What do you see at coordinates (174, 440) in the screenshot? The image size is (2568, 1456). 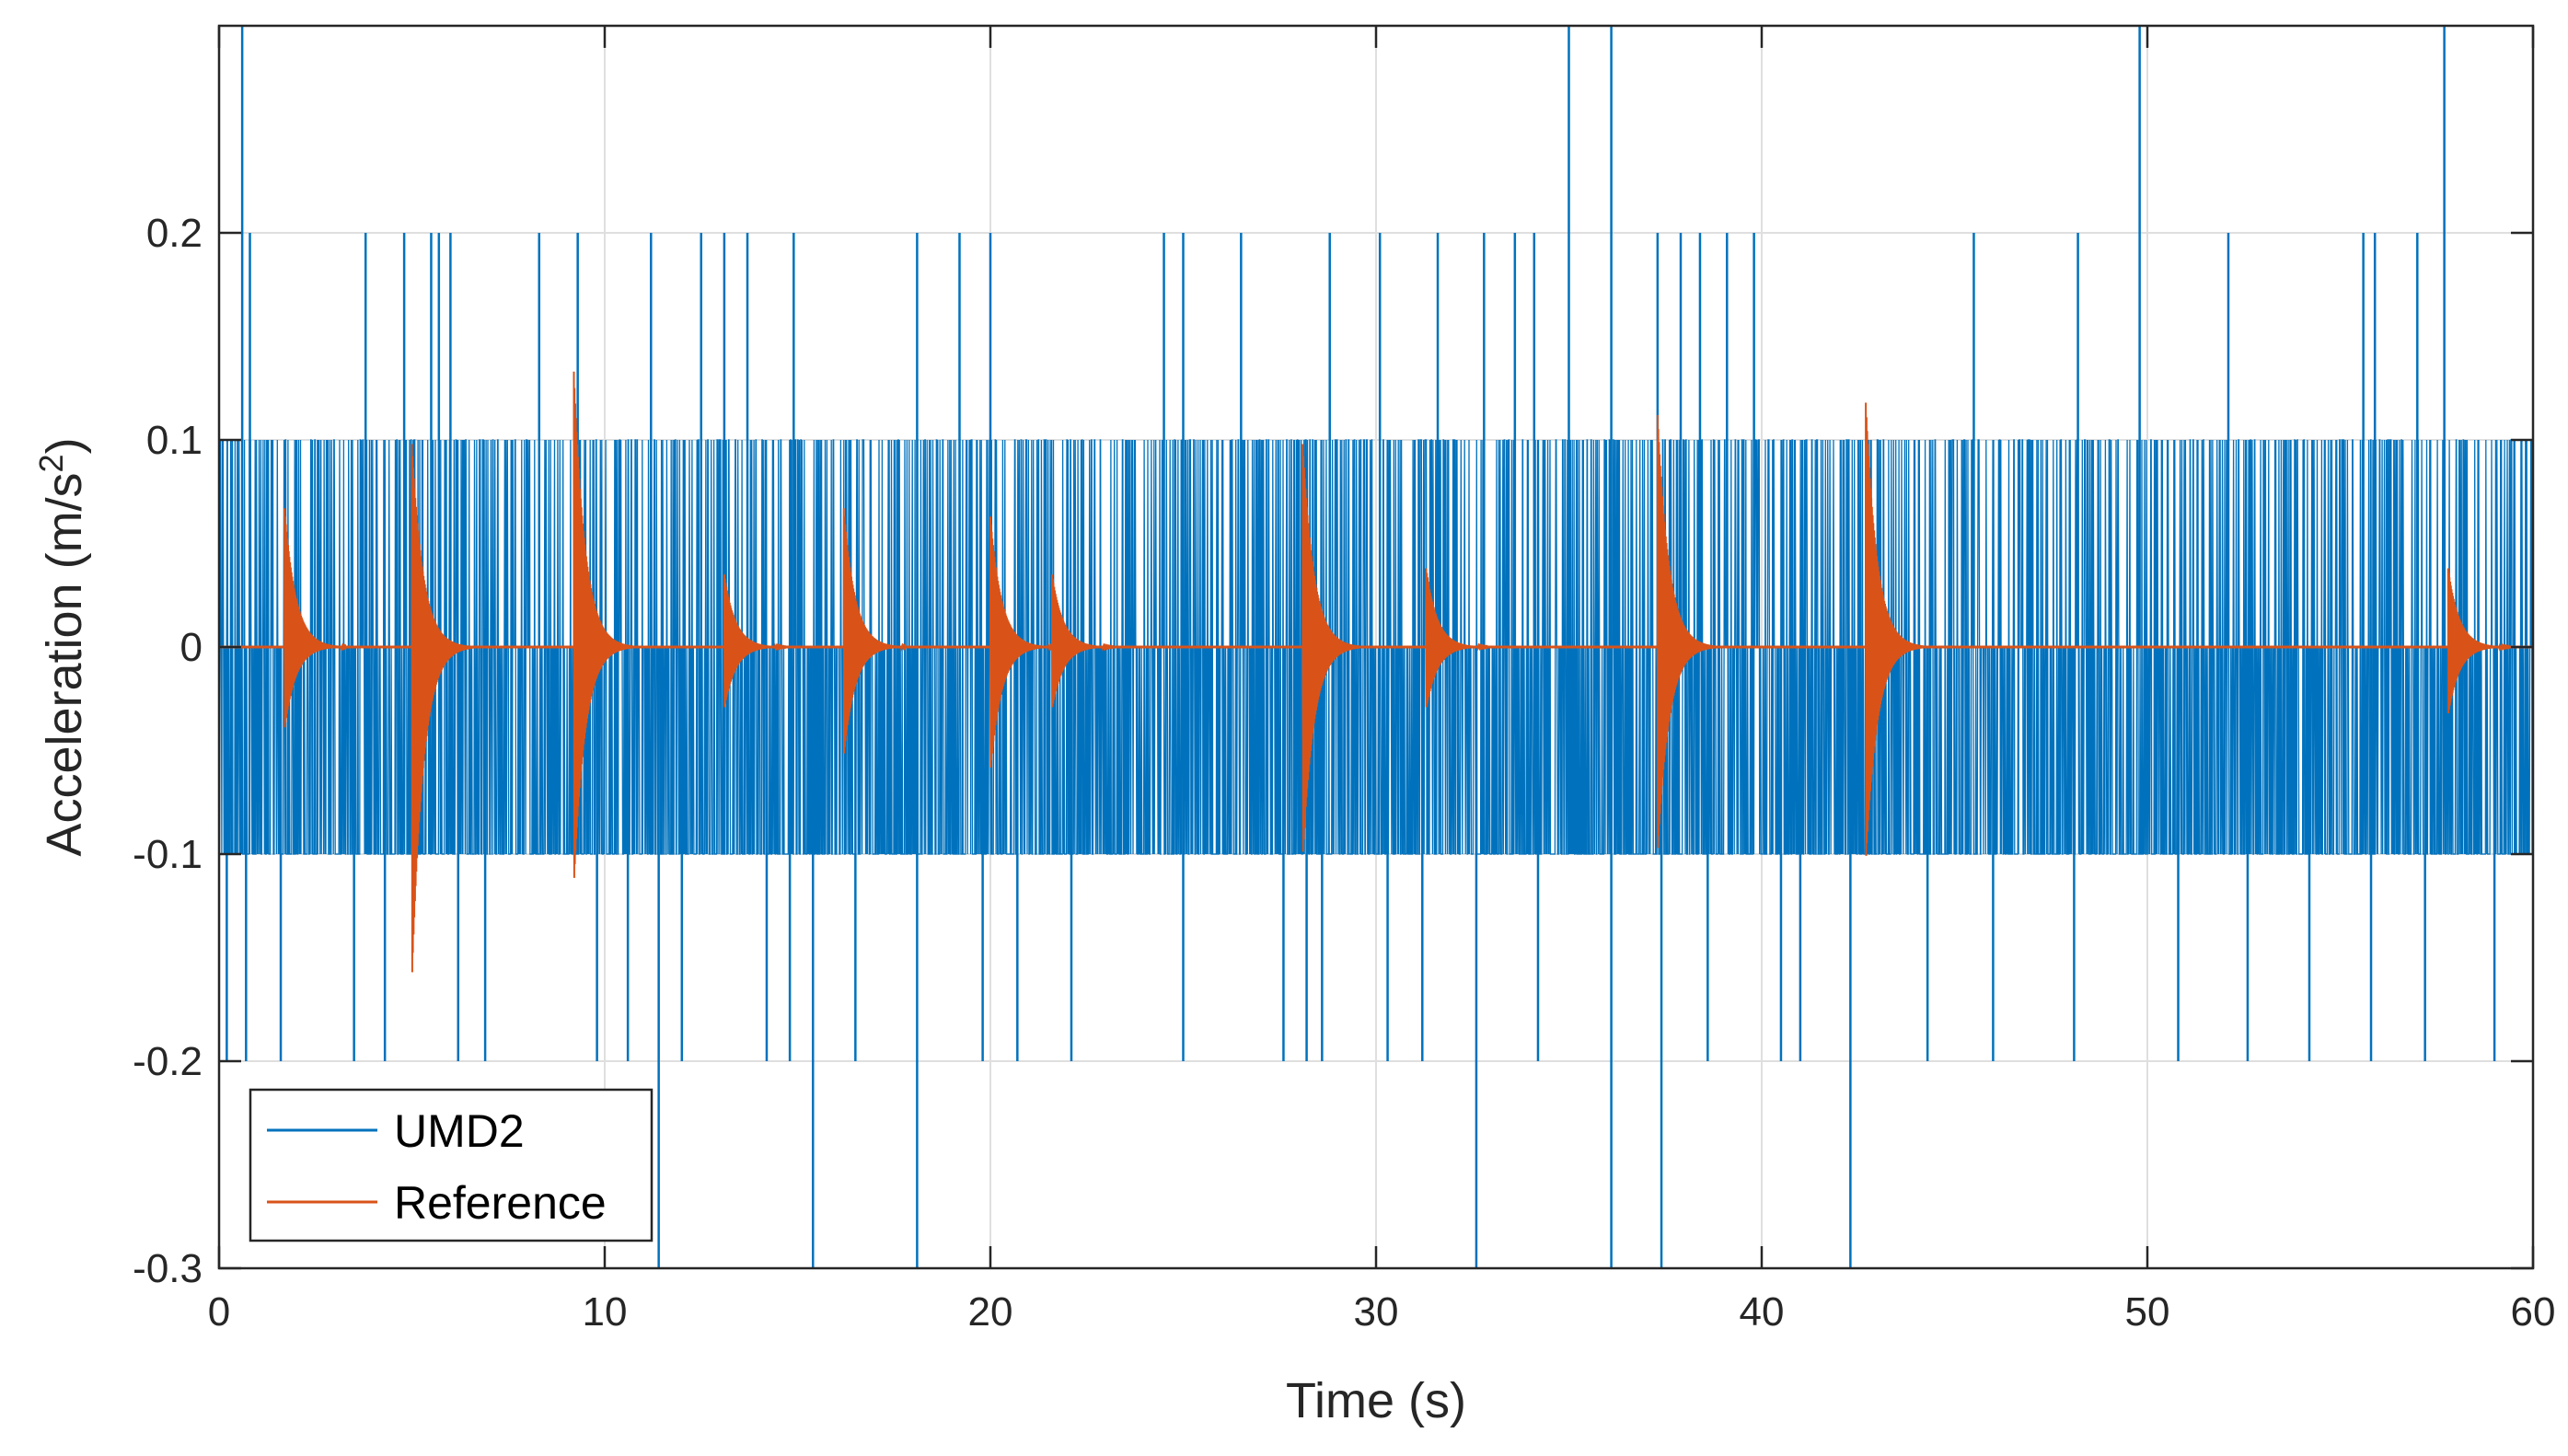 I see `y-tick-label: 0.1` at bounding box center [174, 440].